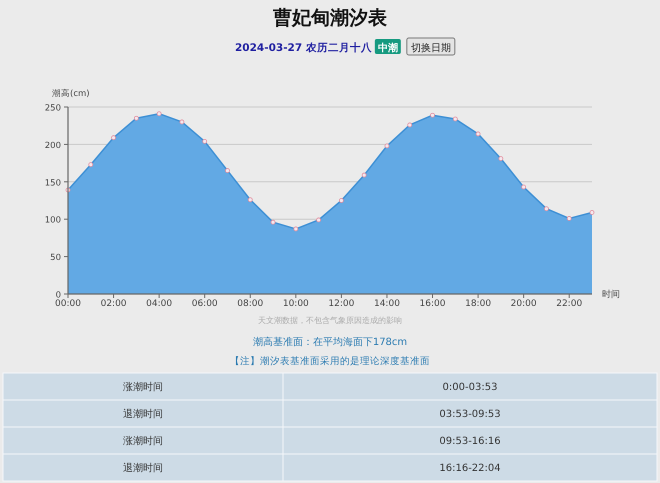 This screenshot has width=660, height=483. What do you see at coordinates (341, 304) in the screenshot?
I see `x-tick-label: 12:00` at bounding box center [341, 304].